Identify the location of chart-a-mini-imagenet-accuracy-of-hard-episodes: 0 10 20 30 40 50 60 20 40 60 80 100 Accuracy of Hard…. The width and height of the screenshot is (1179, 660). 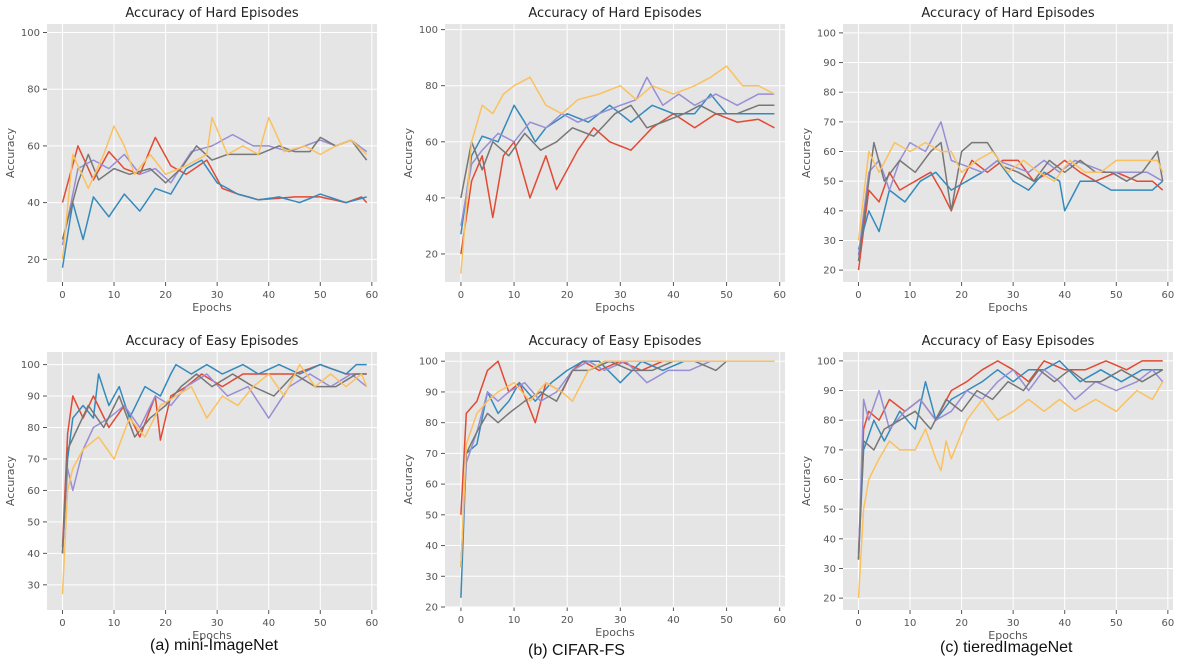
(191, 160).